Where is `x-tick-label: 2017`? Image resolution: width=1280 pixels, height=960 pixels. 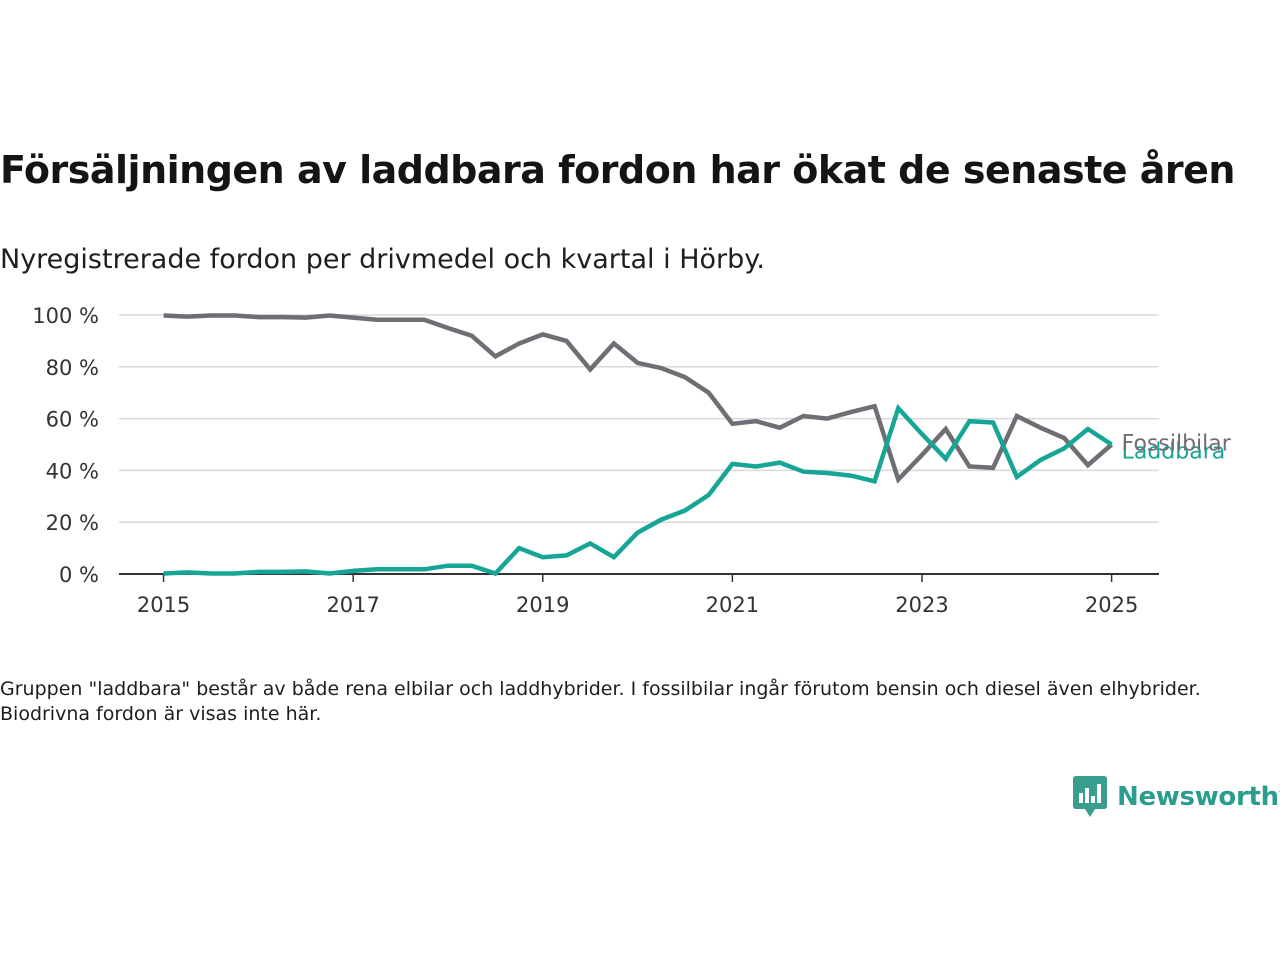
x-tick-label: 2017 is located at coordinates (352, 605).